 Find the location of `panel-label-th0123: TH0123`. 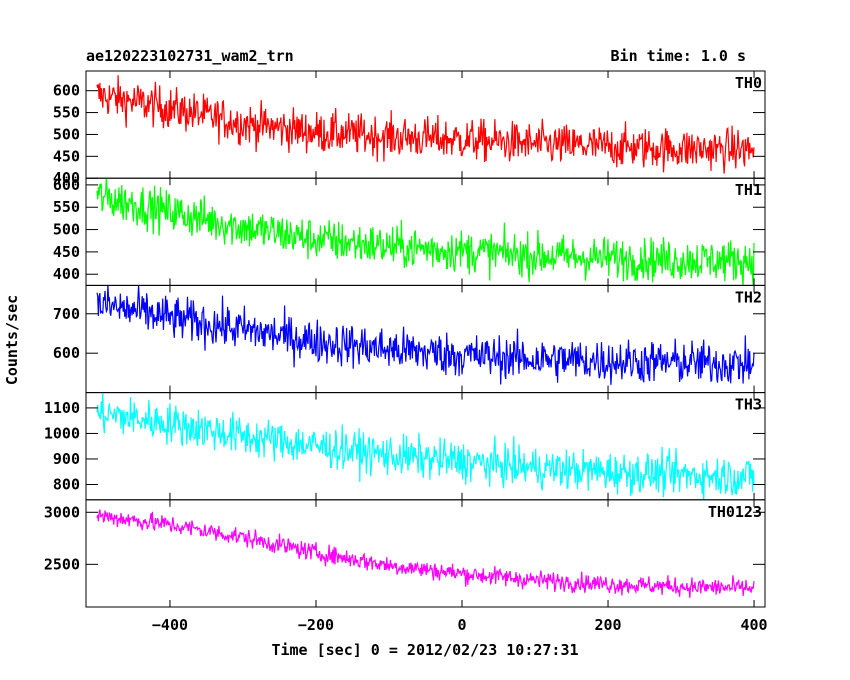

panel-label-th0123: TH0123 is located at coordinates (735, 512).